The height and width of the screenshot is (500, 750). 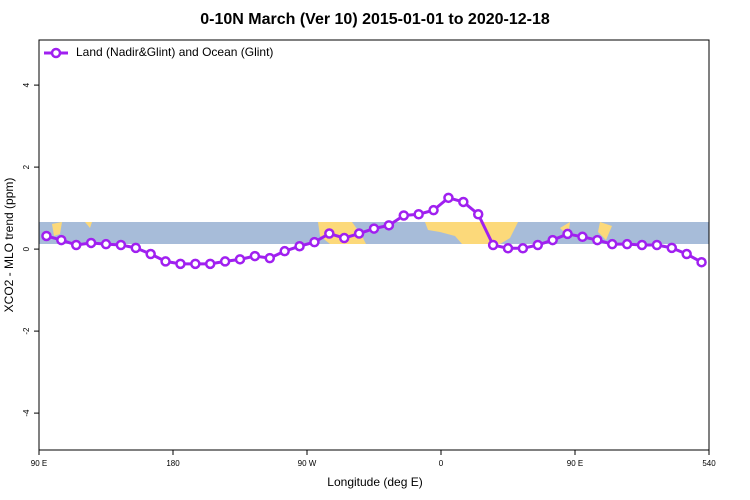 What do you see at coordinates (9, 245) in the screenshot?
I see `y-axis-label: XCO2 - MLO trend (ppm)` at bounding box center [9, 245].